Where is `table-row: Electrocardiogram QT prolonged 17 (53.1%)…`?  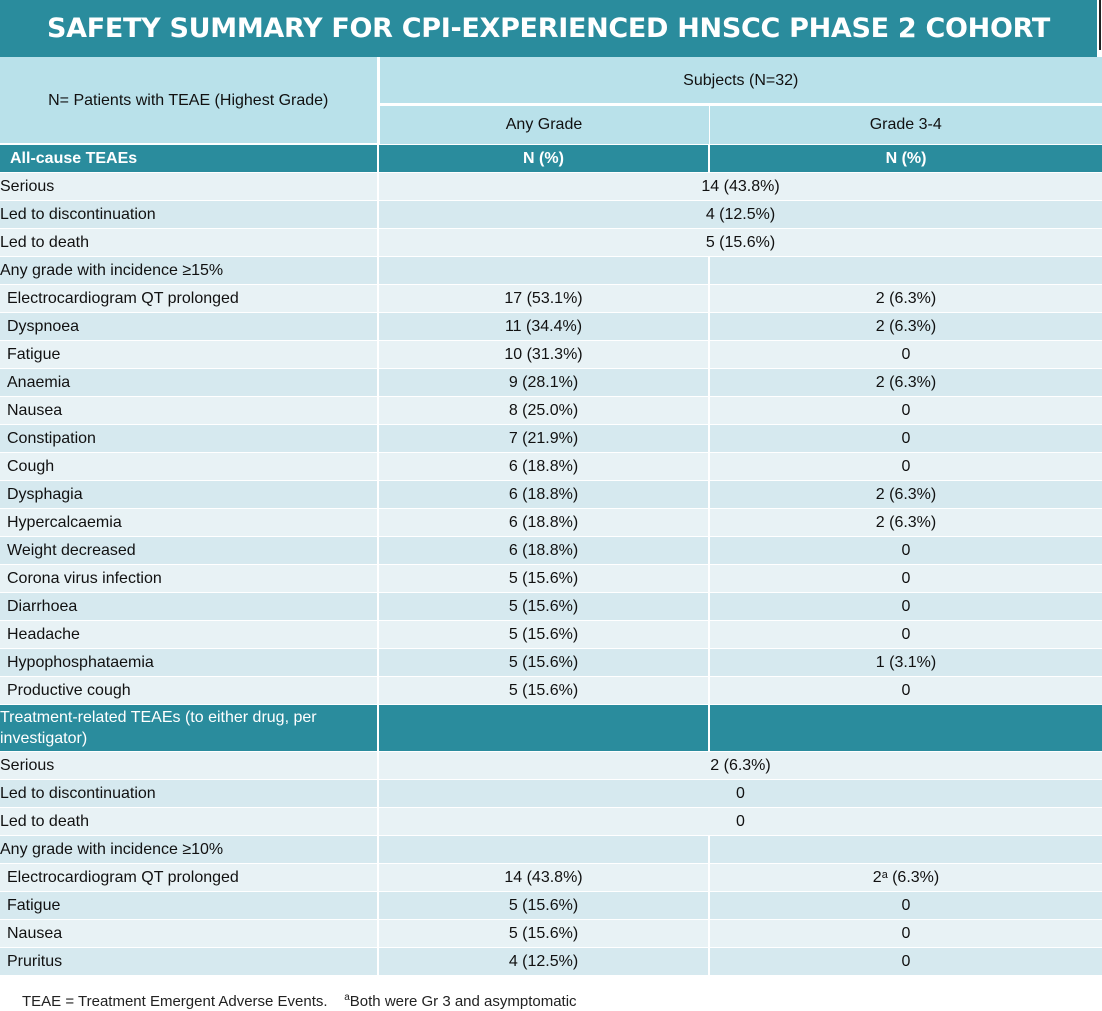
table-row: Electrocardiogram QT prolonged 17 (53.1%)… is located at coordinates (551, 298).